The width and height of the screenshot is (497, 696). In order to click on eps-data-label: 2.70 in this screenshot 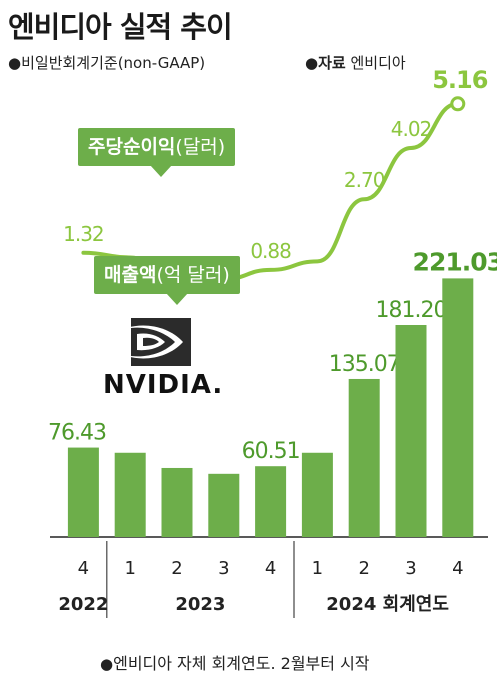, I will do `click(364, 180)`.